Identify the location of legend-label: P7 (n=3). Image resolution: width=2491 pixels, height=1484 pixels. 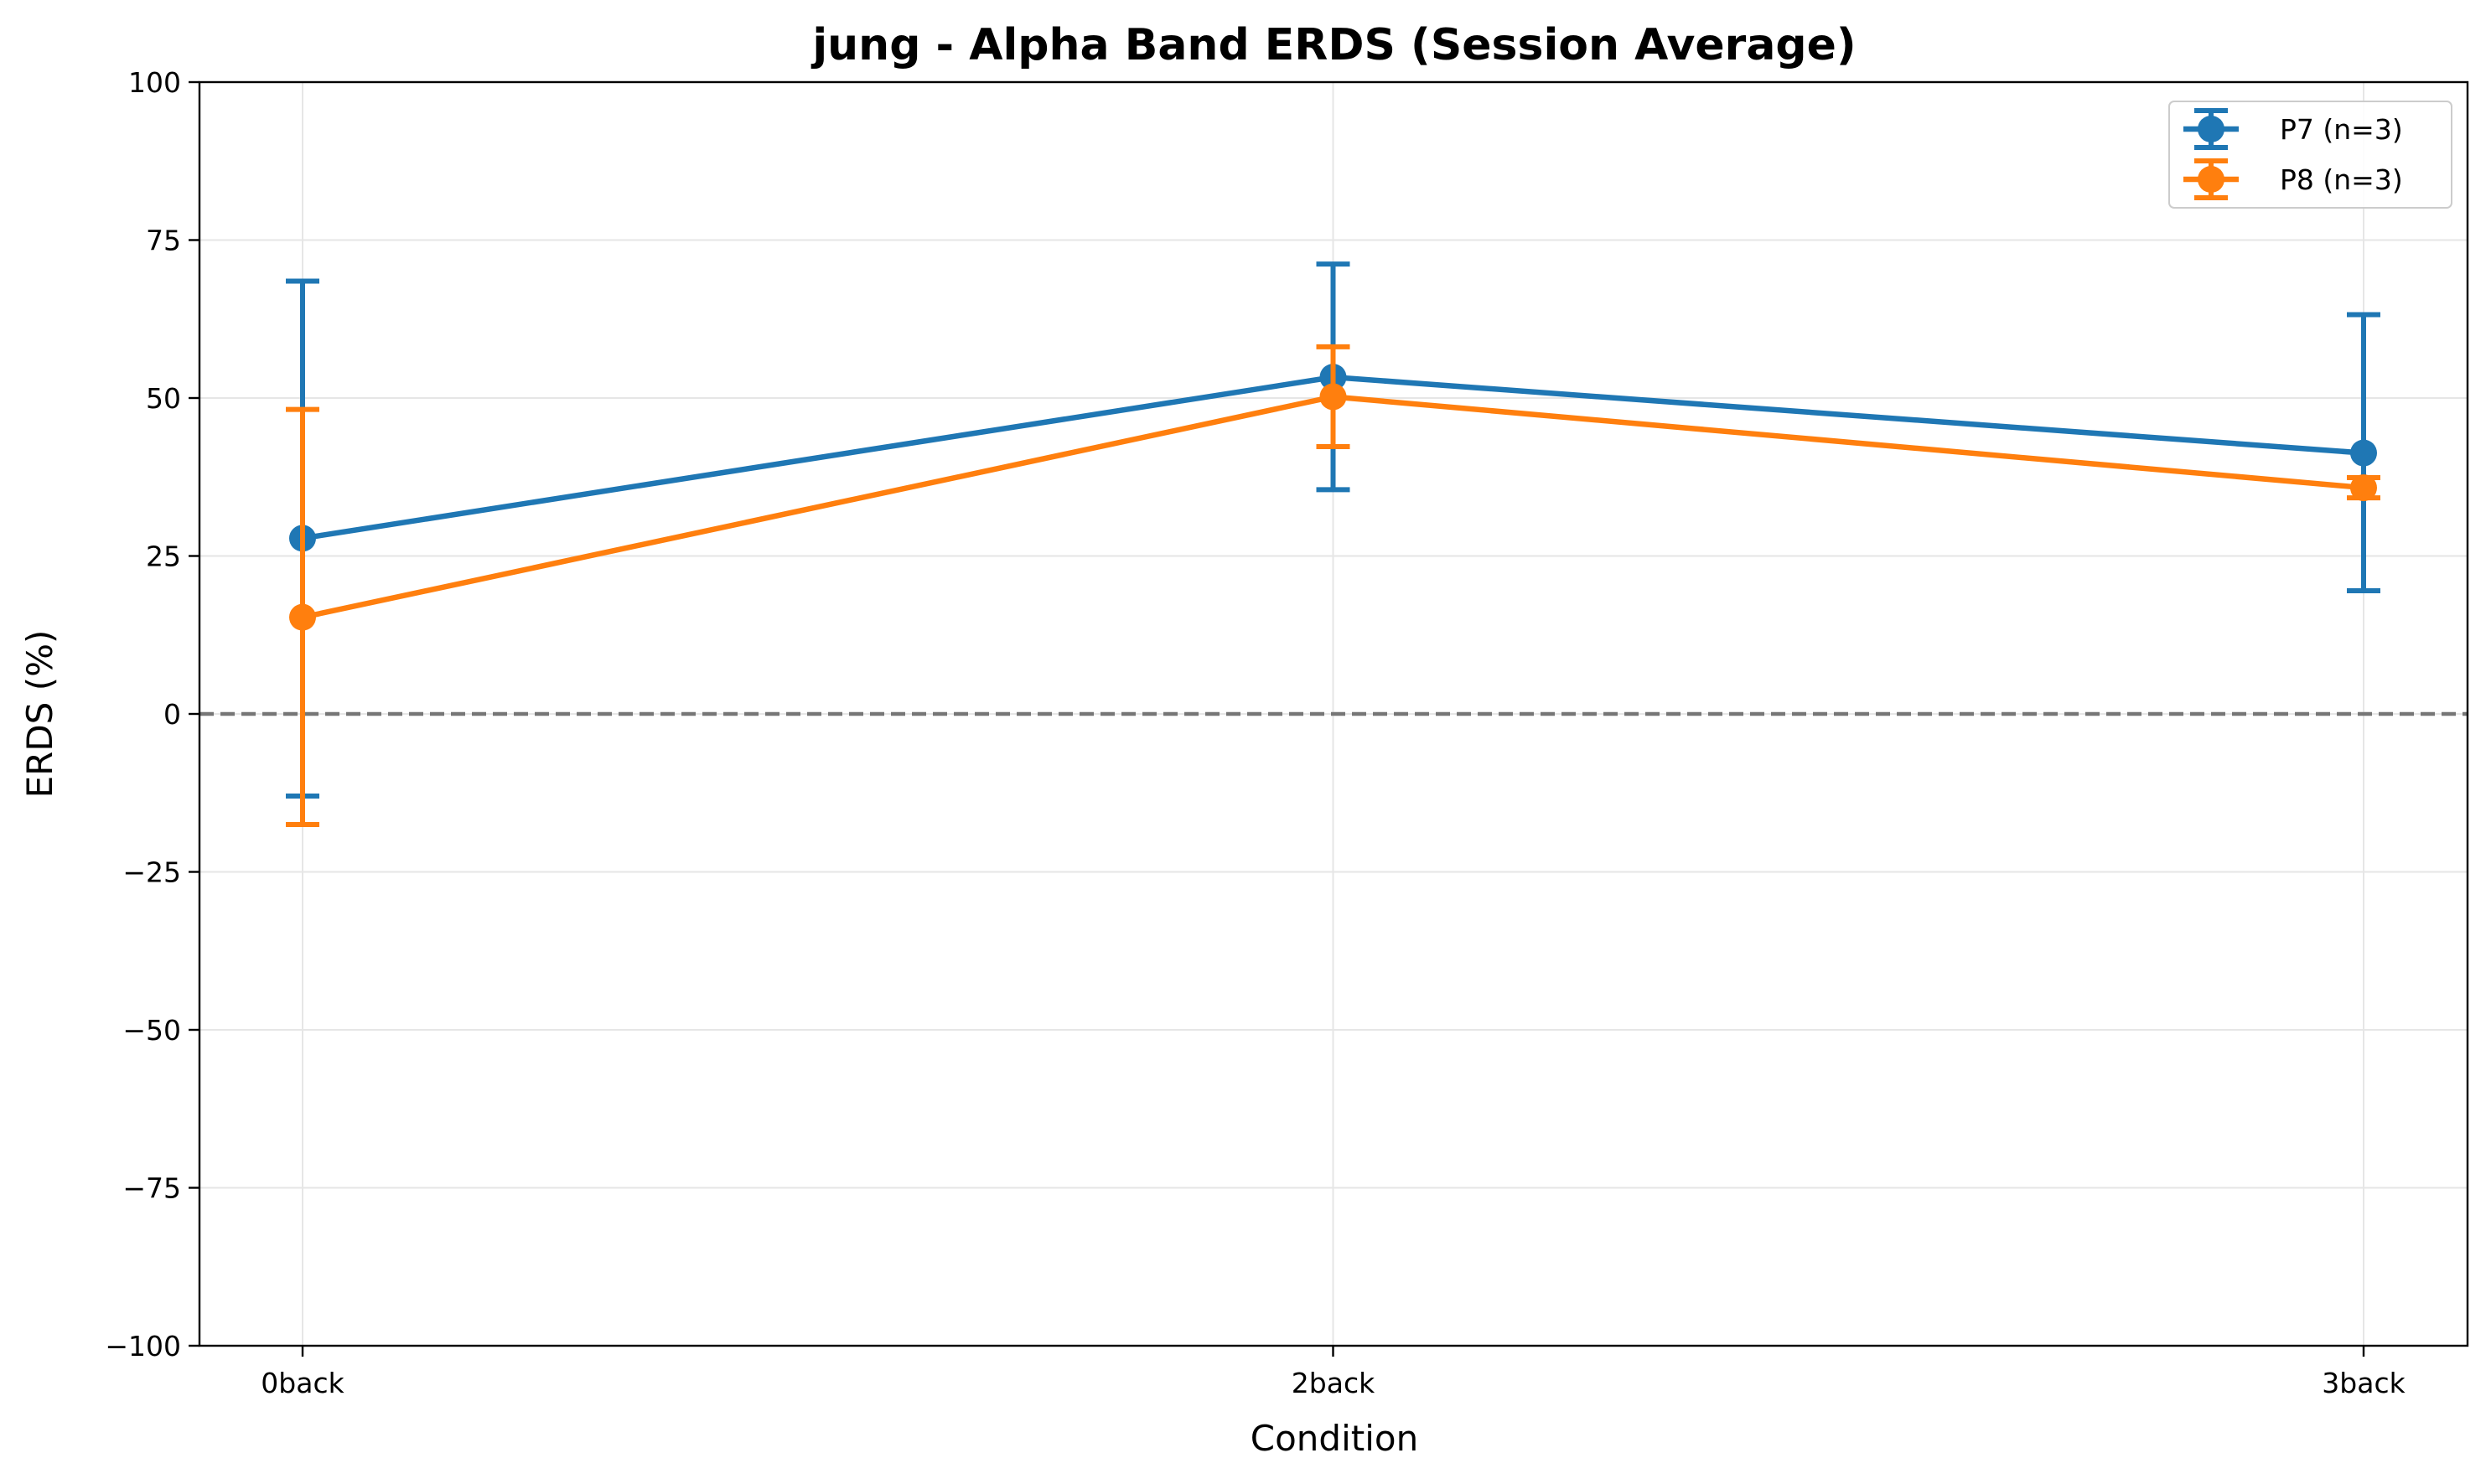
(2341, 129).